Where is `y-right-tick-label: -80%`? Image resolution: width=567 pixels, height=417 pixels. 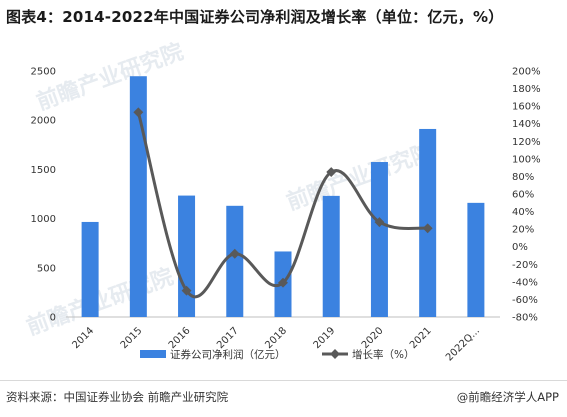 y-right-tick-label: -80% is located at coordinates (525, 318).